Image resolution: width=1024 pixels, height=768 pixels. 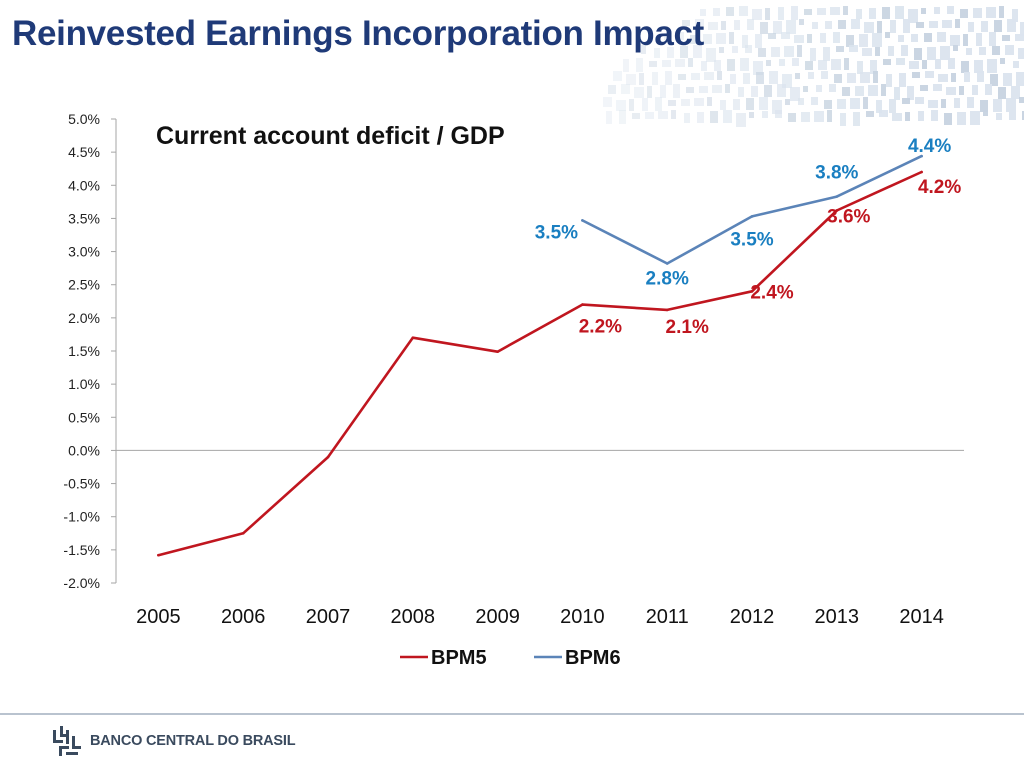 What do you see at coordinates (921, 156) in the screenshot?
I see `data-point-bpm6` at bounding box center [921, 156].